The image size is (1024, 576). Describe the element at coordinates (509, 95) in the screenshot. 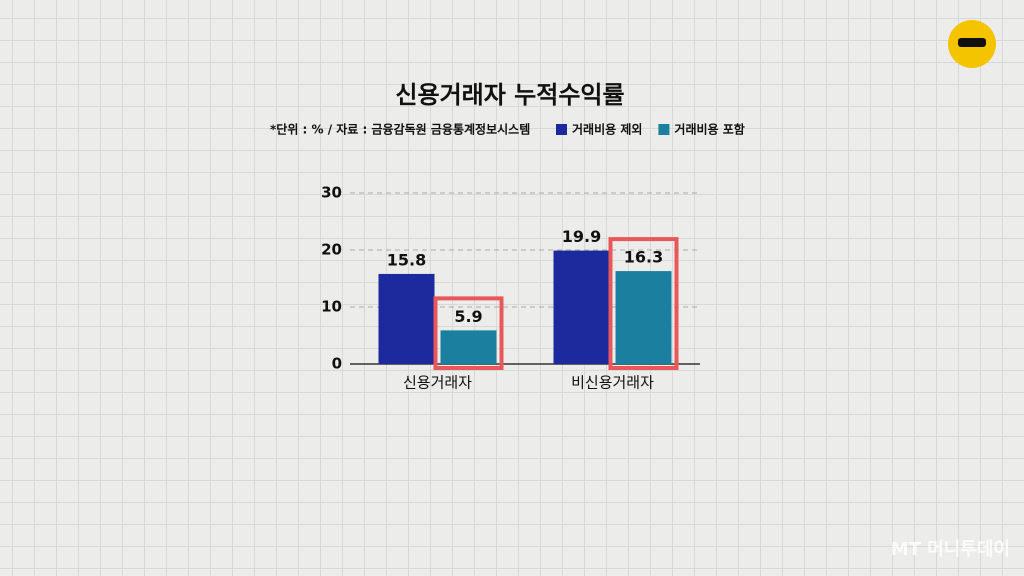

I see `chart-title: 신용거래자 누적수익률` at that location.